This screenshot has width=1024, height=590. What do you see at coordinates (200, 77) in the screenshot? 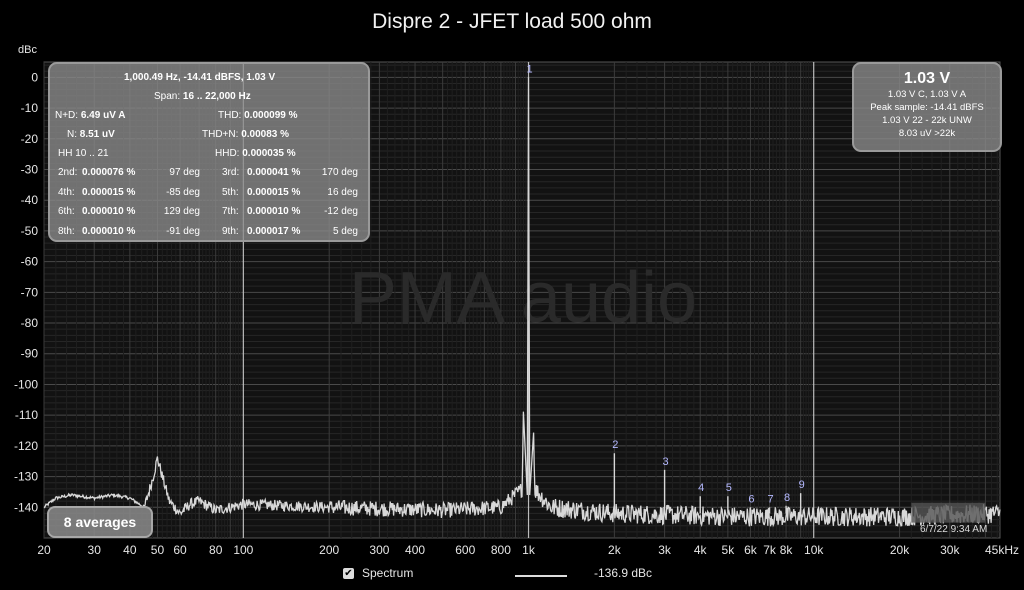
I see `measurement-header: 1,000.49 Hz, -14.41 dBFS, 1.03 V` at bounding box center [200, 77].